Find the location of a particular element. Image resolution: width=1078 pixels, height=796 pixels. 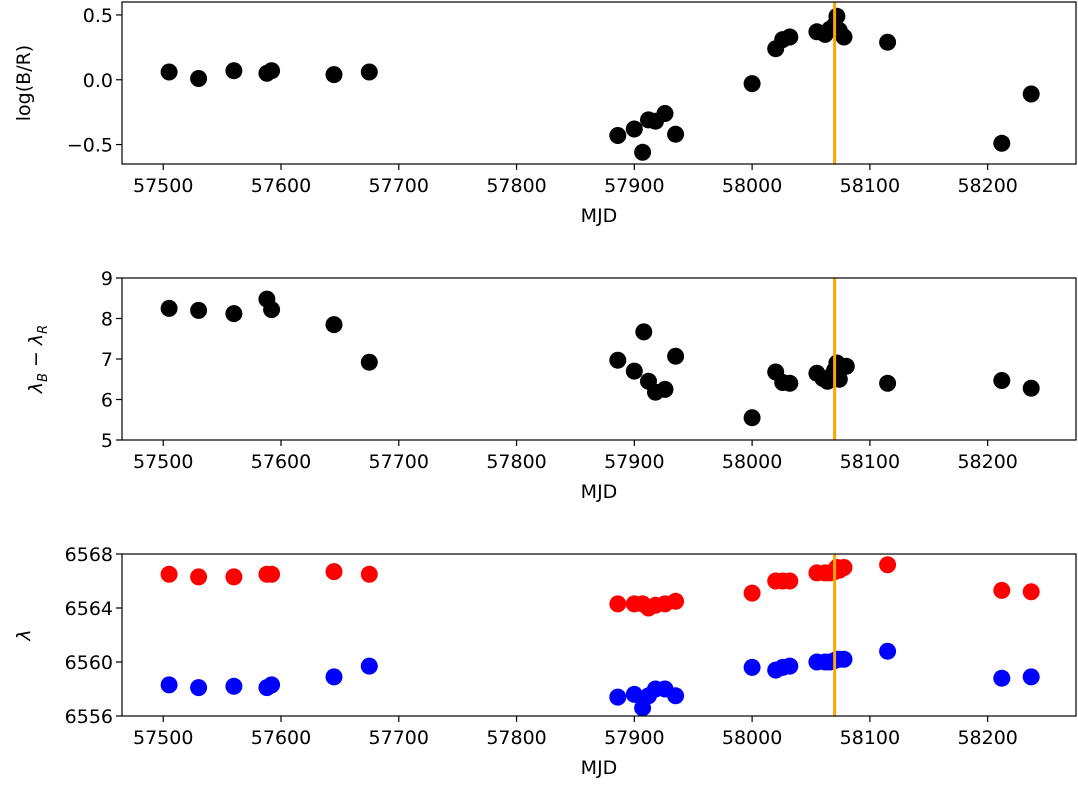

panel-3-ytick-label-2: 6560 is located at coordinates (89, 663).